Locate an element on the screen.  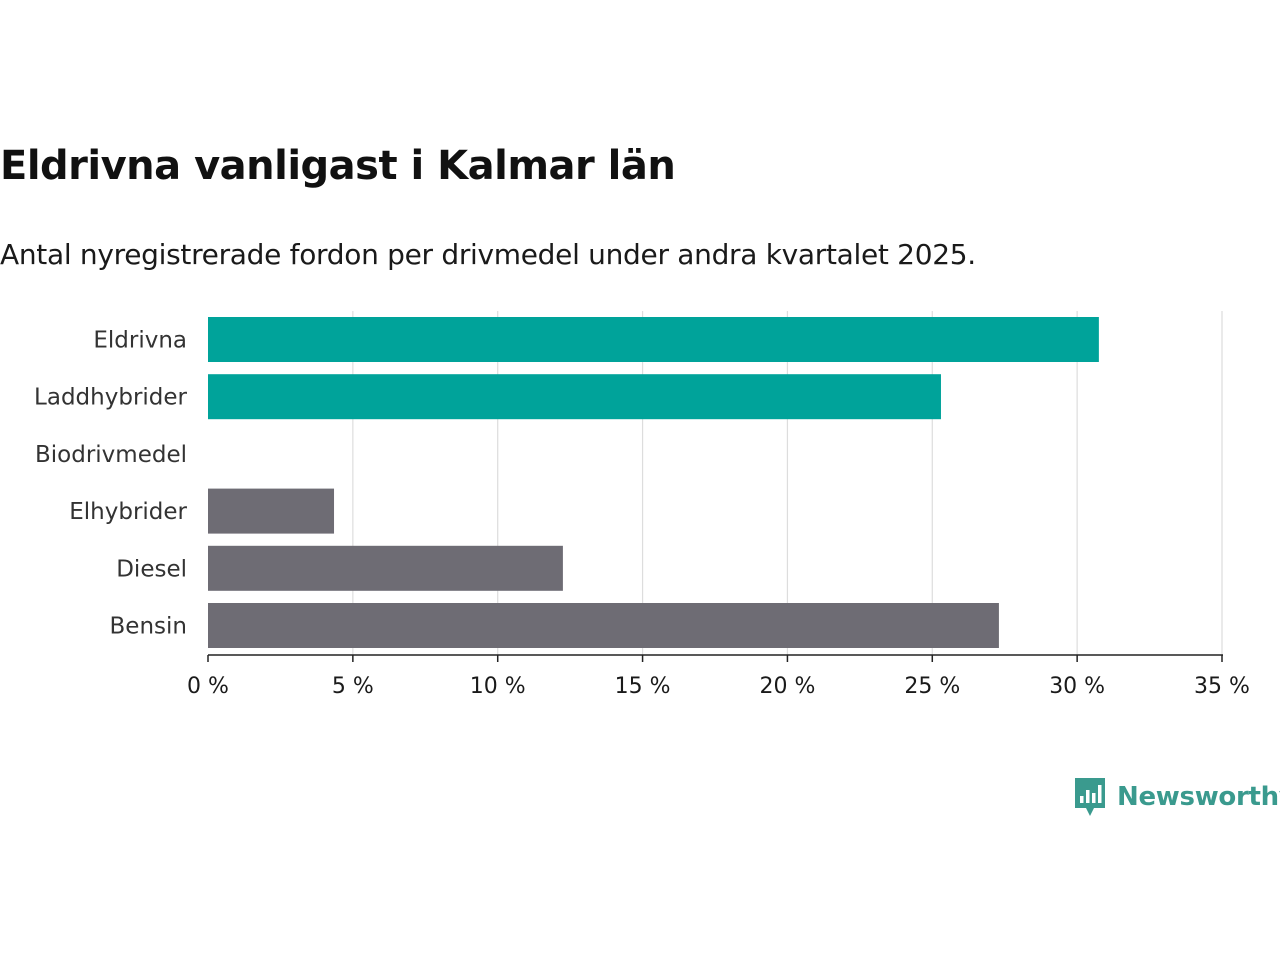
x-tick-label: 0 % is located at coordinates (208, 686).